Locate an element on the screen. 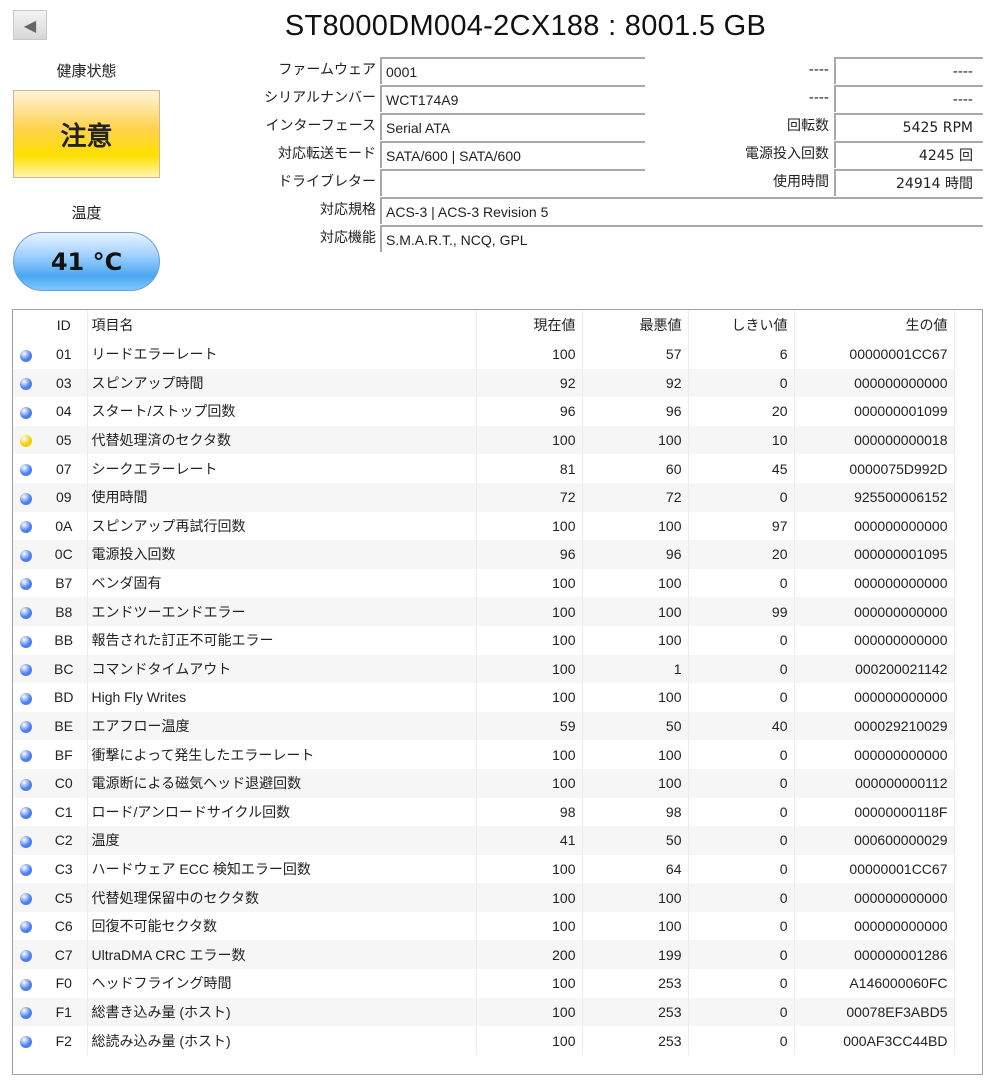  threshold-cell: 45 is located at coordinates (741, 468).